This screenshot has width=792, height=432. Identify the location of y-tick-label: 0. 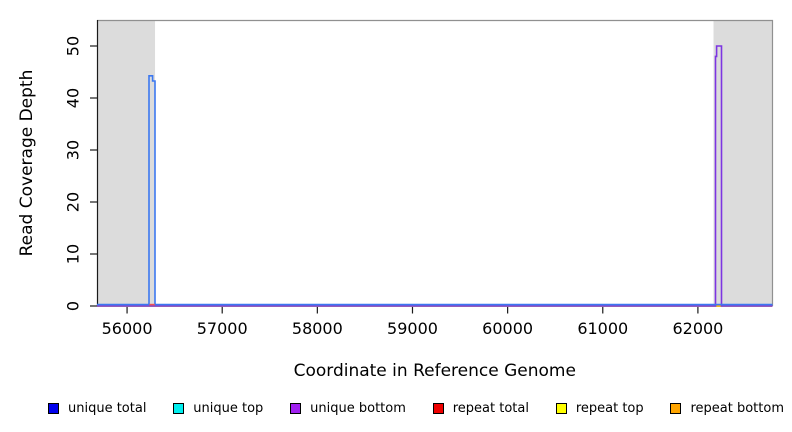
(73, 306).